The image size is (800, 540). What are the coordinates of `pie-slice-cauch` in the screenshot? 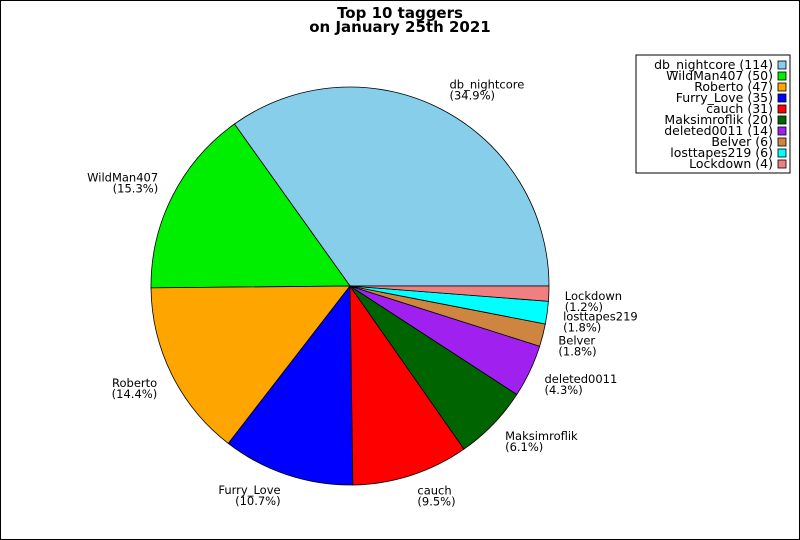 It's located at (407, 385).